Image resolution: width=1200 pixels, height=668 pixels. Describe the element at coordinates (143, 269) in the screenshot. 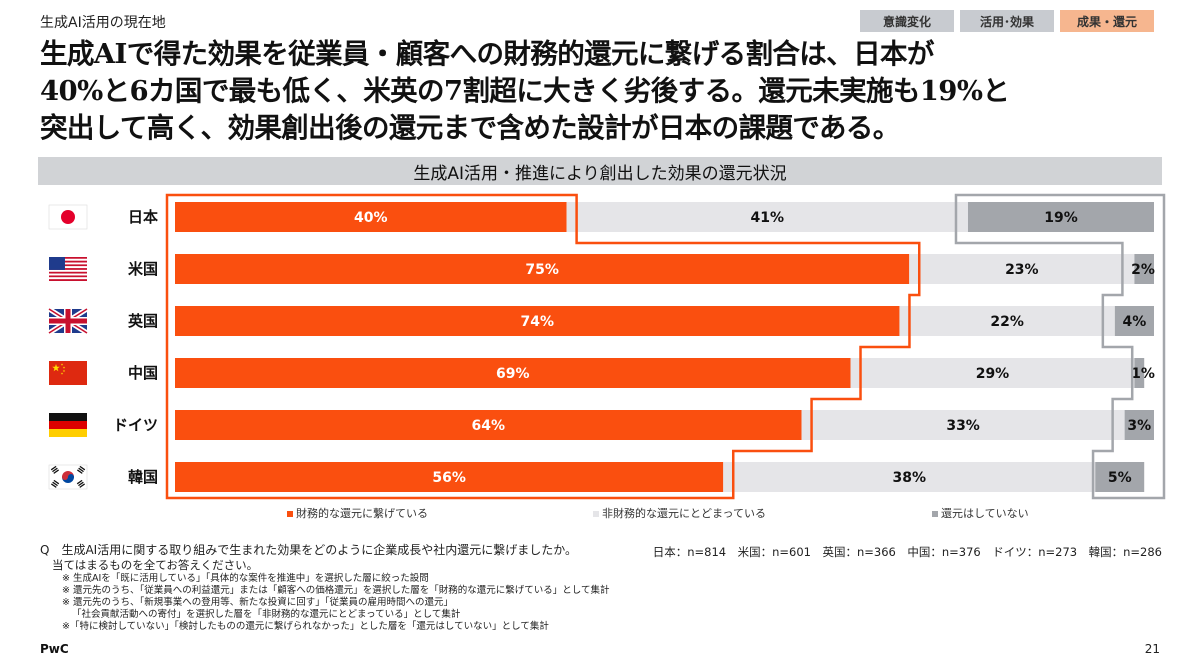

I see `country-label: 米国` at that location.